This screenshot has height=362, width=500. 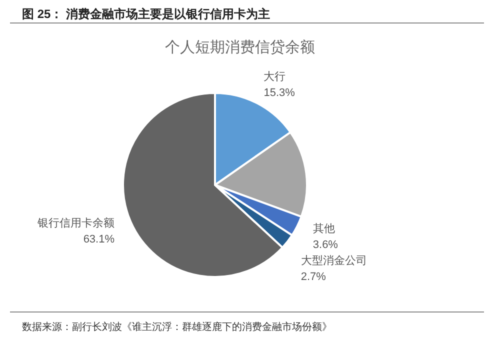 I want to click on data-label: 2.7%, so click(x=313, y=277).